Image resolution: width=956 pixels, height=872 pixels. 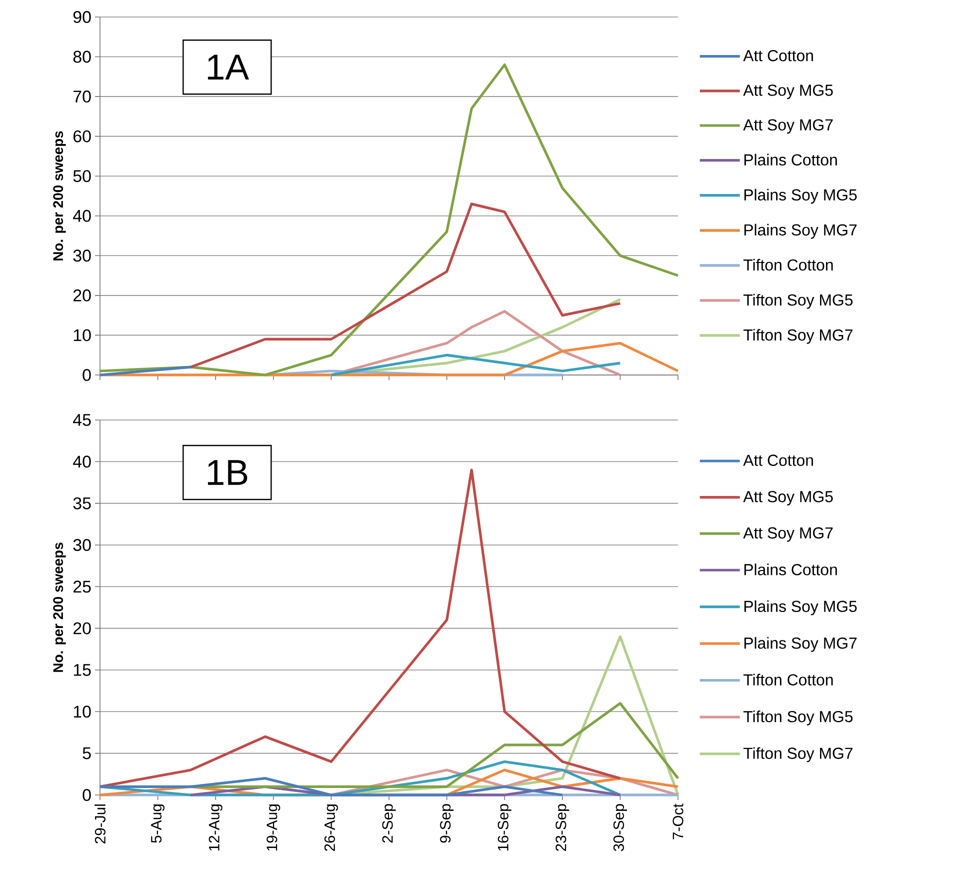 What do you see at coordinates (620, 828) in the screenshot?
I see `x-tick-label: 30-Sep` at bounding box center [620, 828].